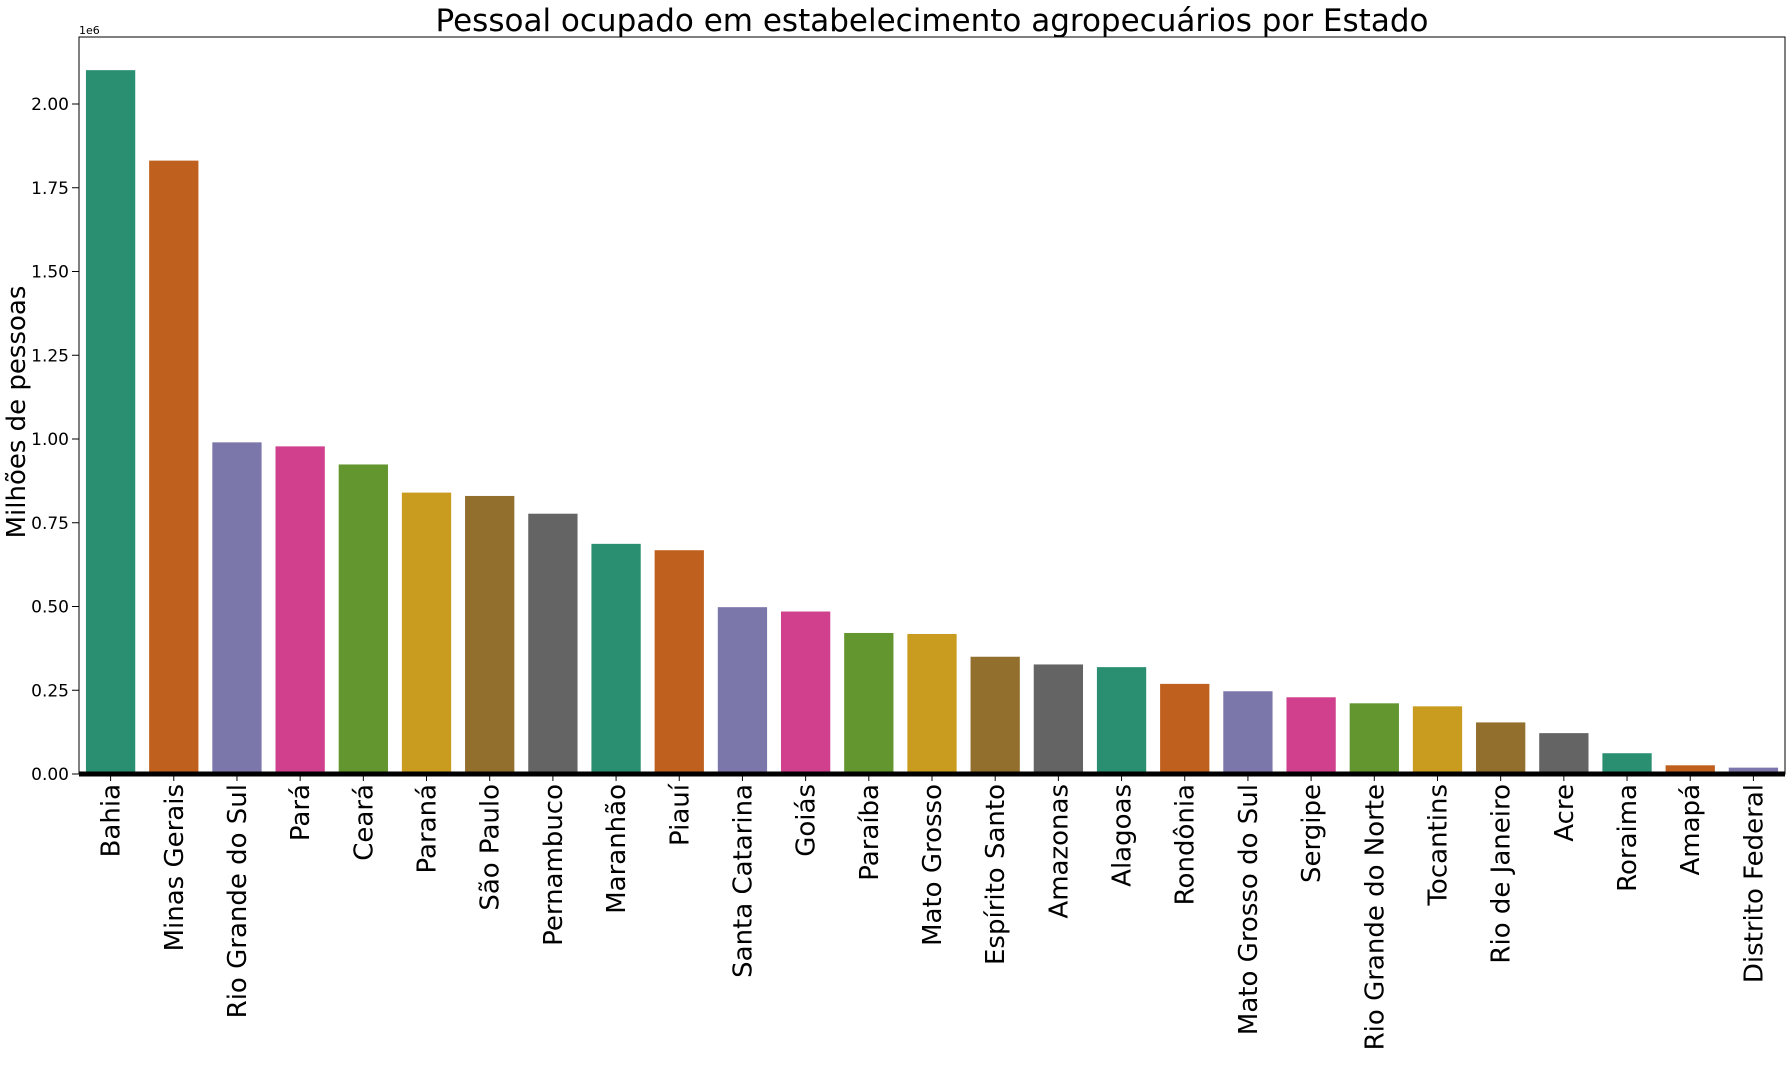 This screenshot has height=1072, width=1792. Describe the element at coordinates (428, 828) in the screenshot. I see `x-tick-label: Paraná` at that location.